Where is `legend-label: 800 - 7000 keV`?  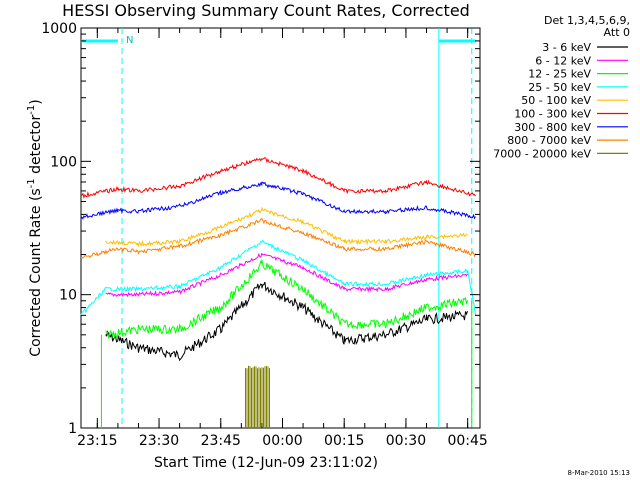
legend-label: 800 - 7000 keV is located at coordinates (549, 140).